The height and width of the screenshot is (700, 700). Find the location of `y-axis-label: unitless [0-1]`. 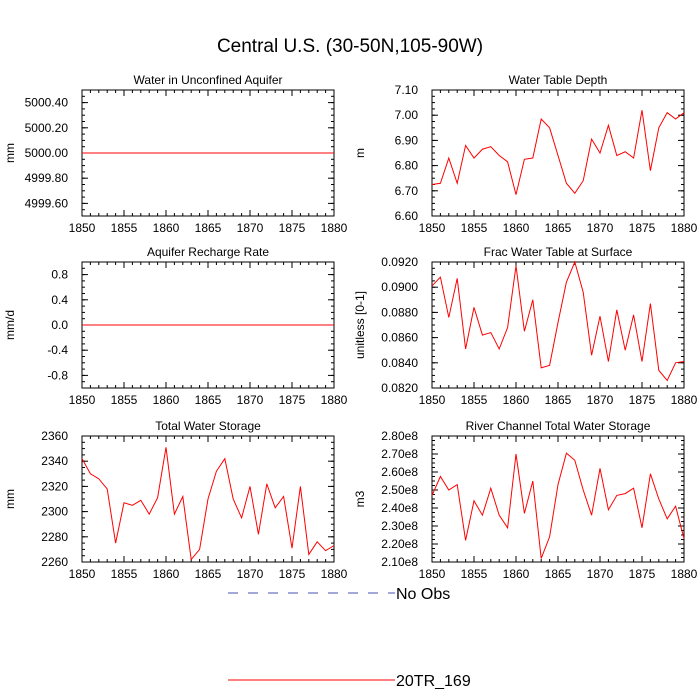

y-axis-label: unitless [0-1] is located at coordinates (360, 325).